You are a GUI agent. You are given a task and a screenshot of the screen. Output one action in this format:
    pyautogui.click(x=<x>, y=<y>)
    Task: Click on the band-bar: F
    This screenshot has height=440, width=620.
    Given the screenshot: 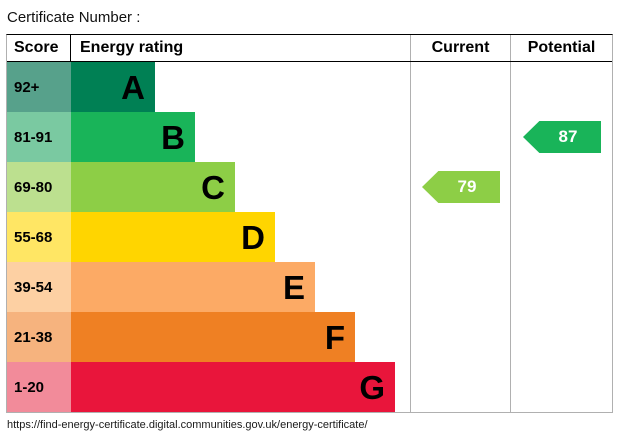 What is the action you would take?
    pyautogui.click(x=213, y=337)
    